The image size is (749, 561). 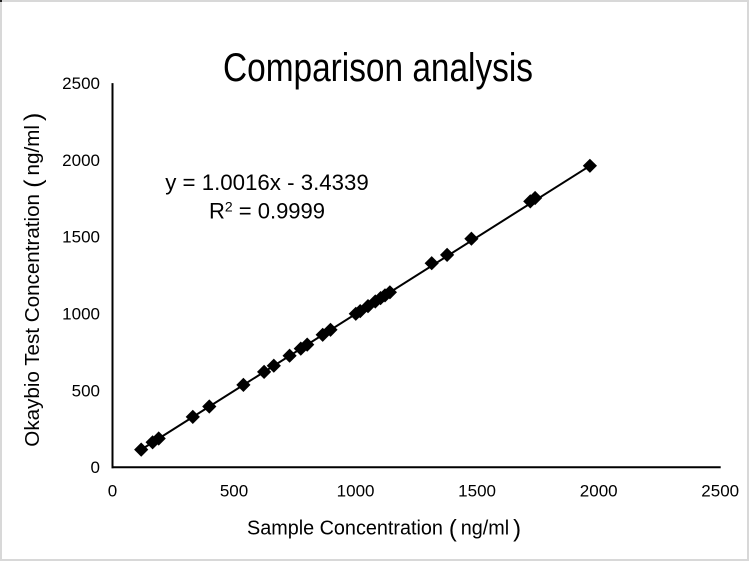 I want to click on svg-text: y = 1.0016x - 3.4339, so click(x=267, y=182).